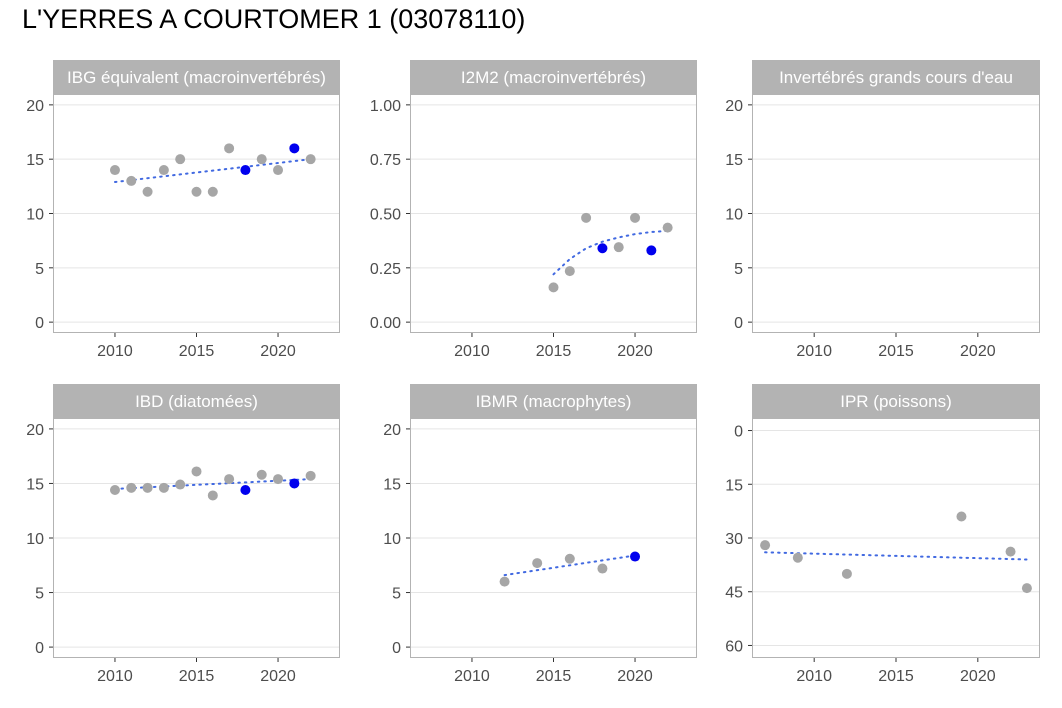 The image size is (1062, 708). Describe the element at coordinates (553, 77) in the screenshot. I see `facet-title: I2M2 (macroinvertébrés)` at that location.